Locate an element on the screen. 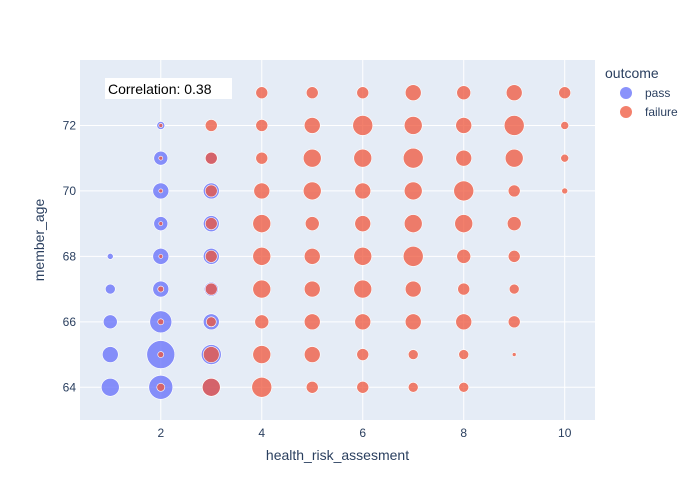 This screenshot has height=500, width=700. x-axis-ticks: 2 4 6 8 10 is located at coordinates (364, 433).